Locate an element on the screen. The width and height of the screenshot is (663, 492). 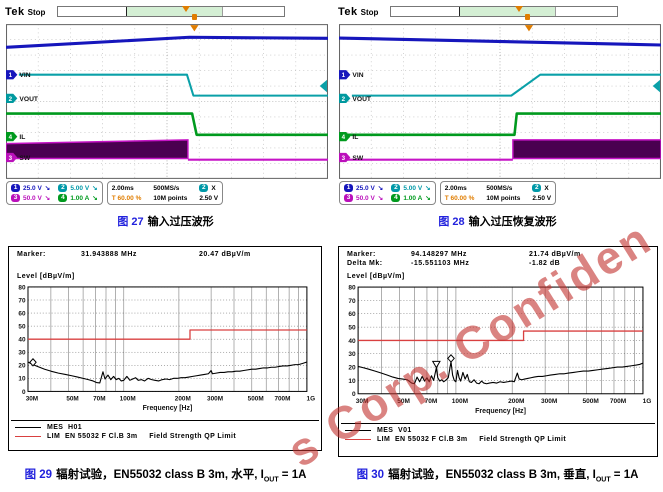
caption-subscript: OUT is located at coordinates (603, 480).